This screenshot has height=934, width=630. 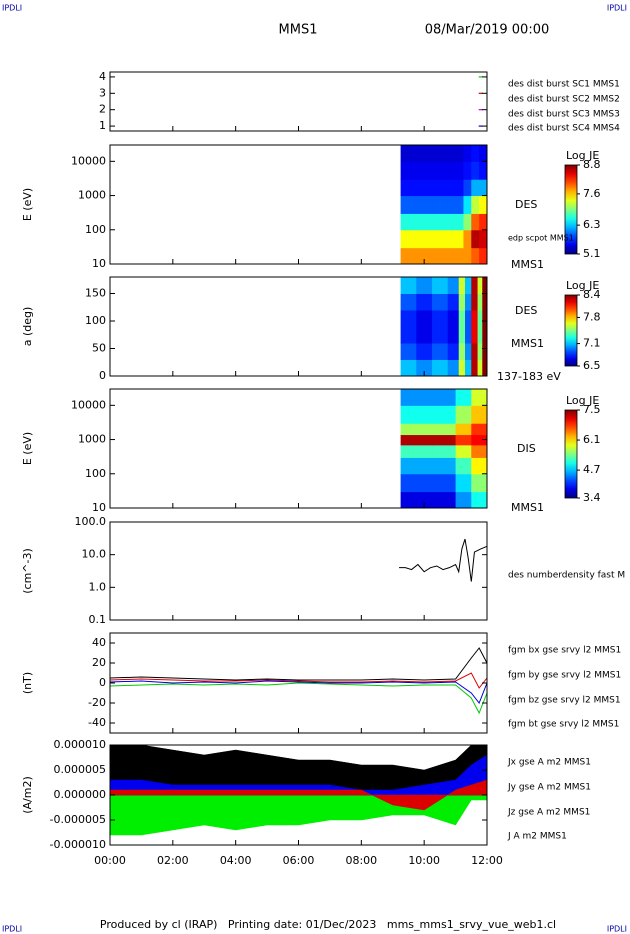 What do you see at coordinates (98, 586) in the screenshot?
I see `y-tick-label: 1.0` at bounding box center [98, 586].